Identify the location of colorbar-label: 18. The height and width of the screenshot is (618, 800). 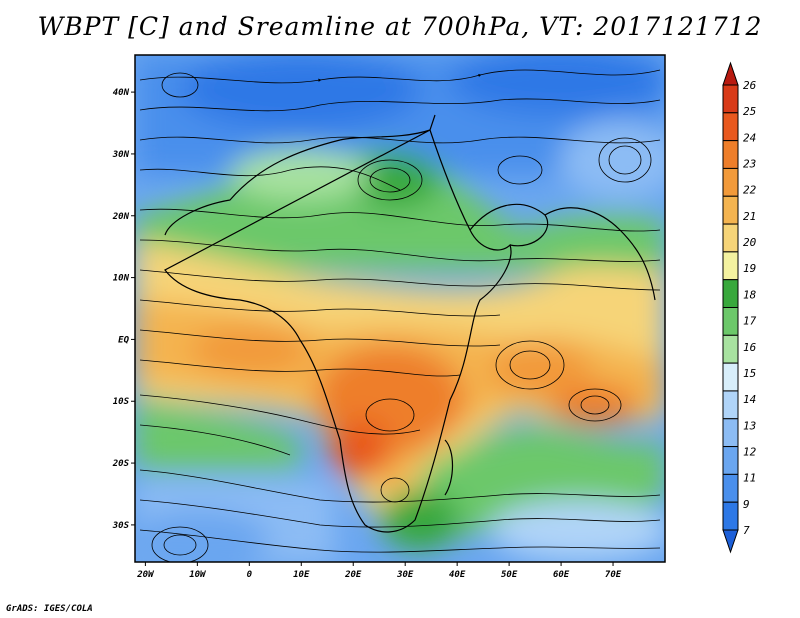
(750, 294).